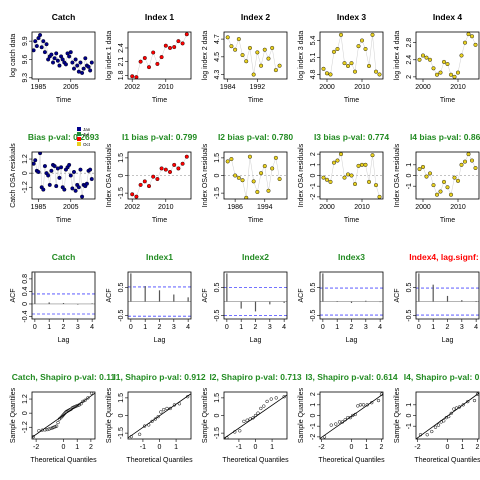  Describe the element at coordinates (145, 327) in the screenshot. I see `acf-index1-x-tick-label: 1` at that location.